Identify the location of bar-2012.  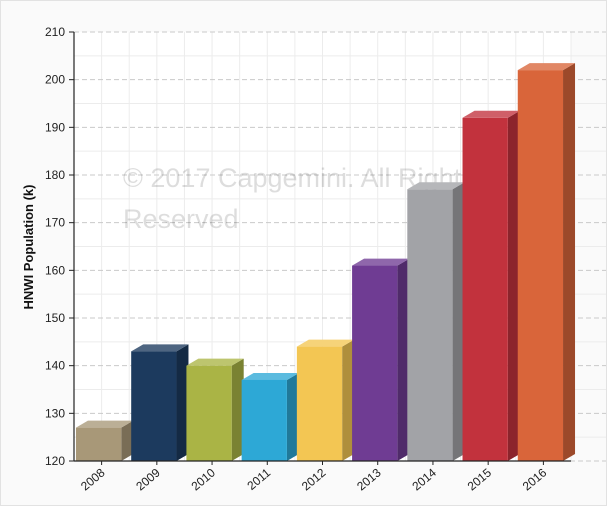
(325, 400).